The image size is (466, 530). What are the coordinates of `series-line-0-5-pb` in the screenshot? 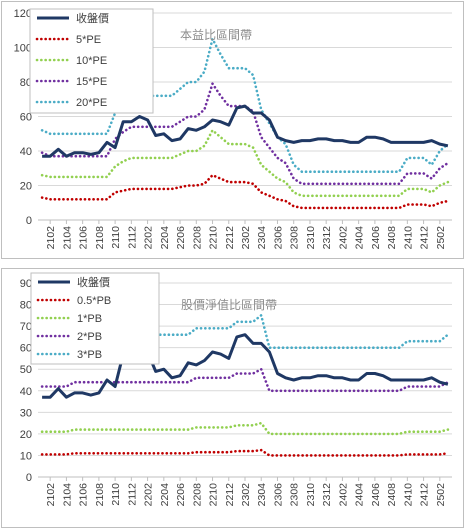 It's located at (245, 452).